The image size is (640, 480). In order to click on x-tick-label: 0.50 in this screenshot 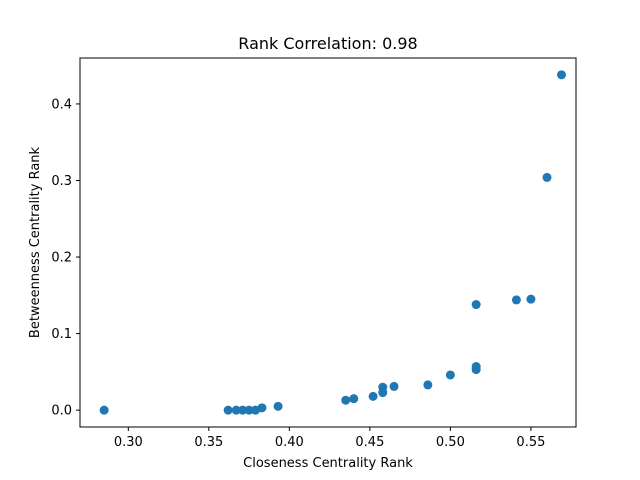, I will do `click(450, 442)`.